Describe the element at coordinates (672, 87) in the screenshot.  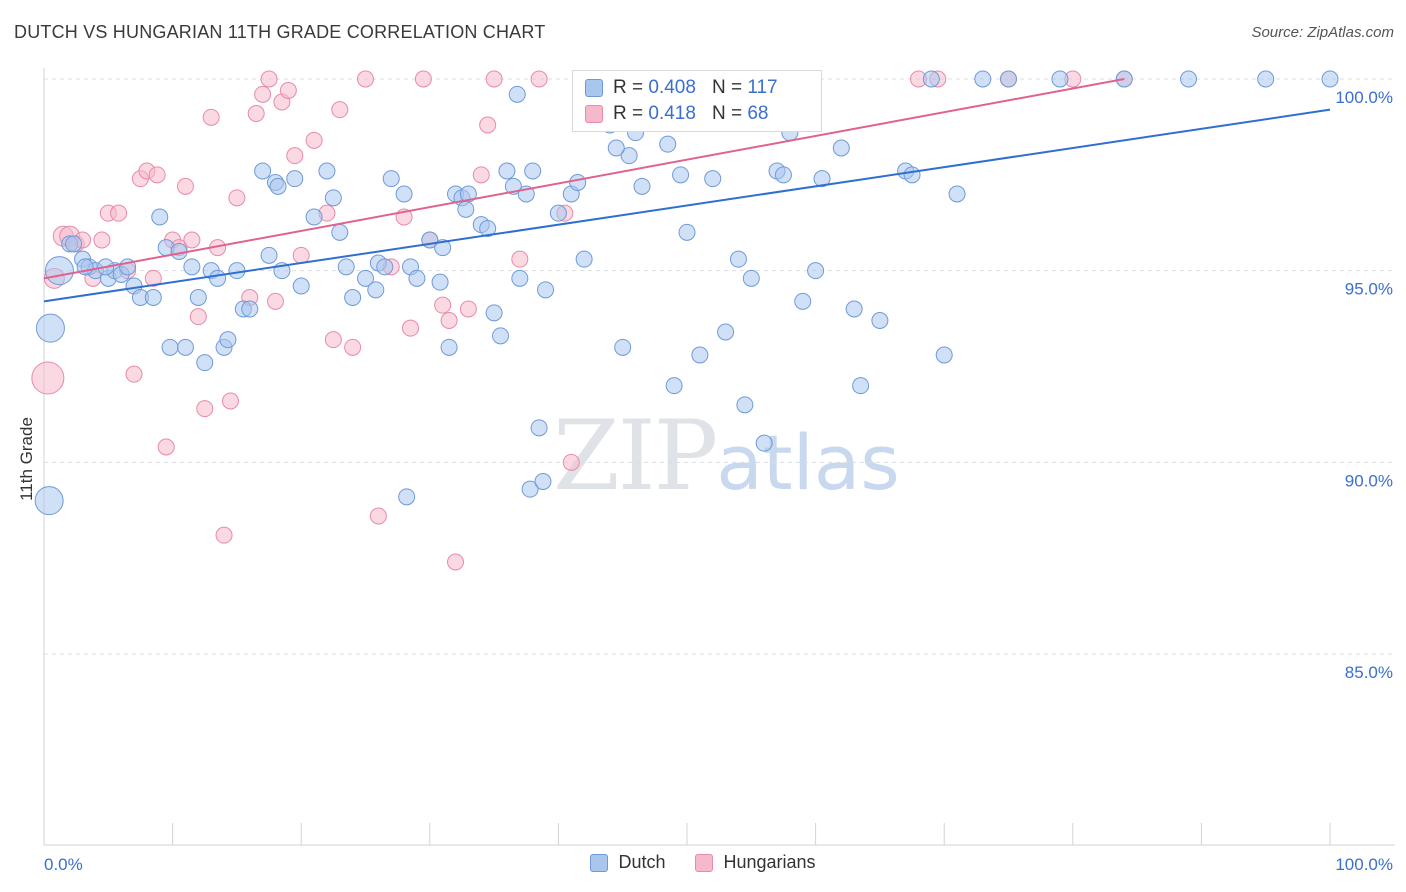
I see `legend-r-value: 0.408` at that location.